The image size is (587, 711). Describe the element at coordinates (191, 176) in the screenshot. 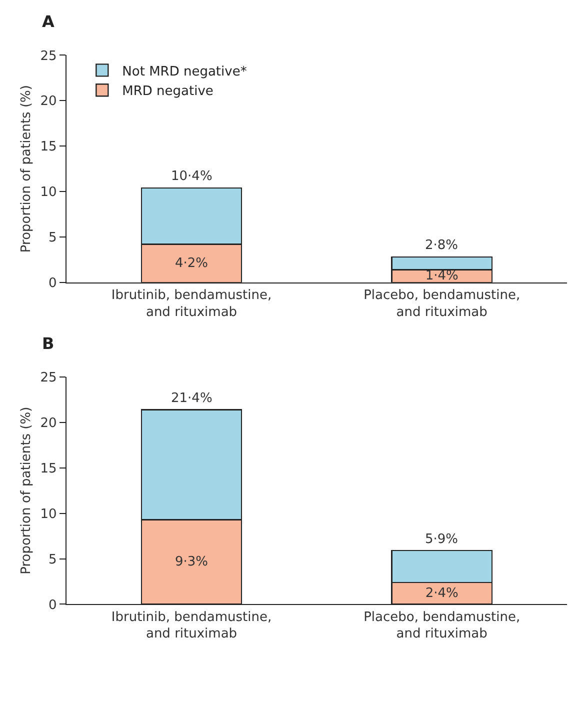

I see `total-label: 10·4%` at that location.